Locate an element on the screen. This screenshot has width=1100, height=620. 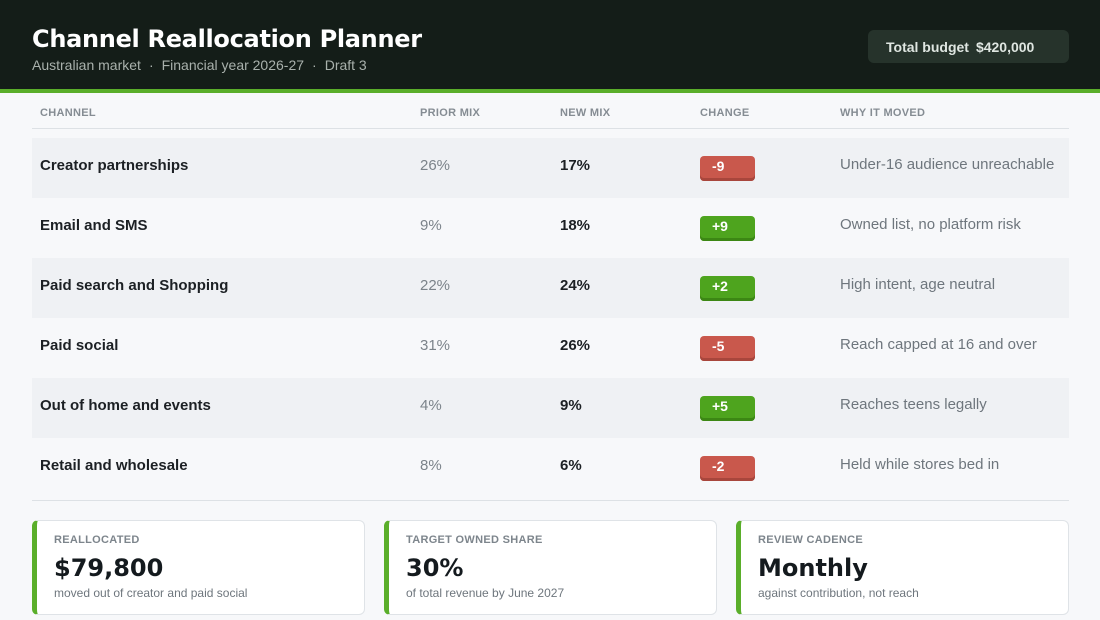
new-mix-value: 17% is located at coordinates (575, 165).